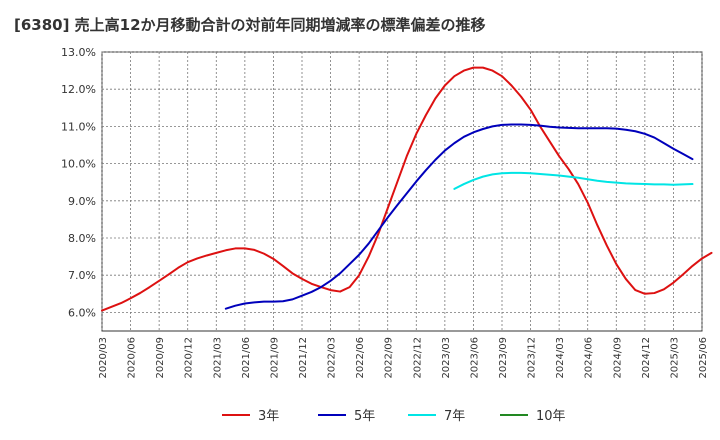 Image resolution: width=720 pixels, height=440 pixels. Describe the element at coordinates (389, 358) in the screenshot. I see `x-tick-label: 2022/09` at that location.